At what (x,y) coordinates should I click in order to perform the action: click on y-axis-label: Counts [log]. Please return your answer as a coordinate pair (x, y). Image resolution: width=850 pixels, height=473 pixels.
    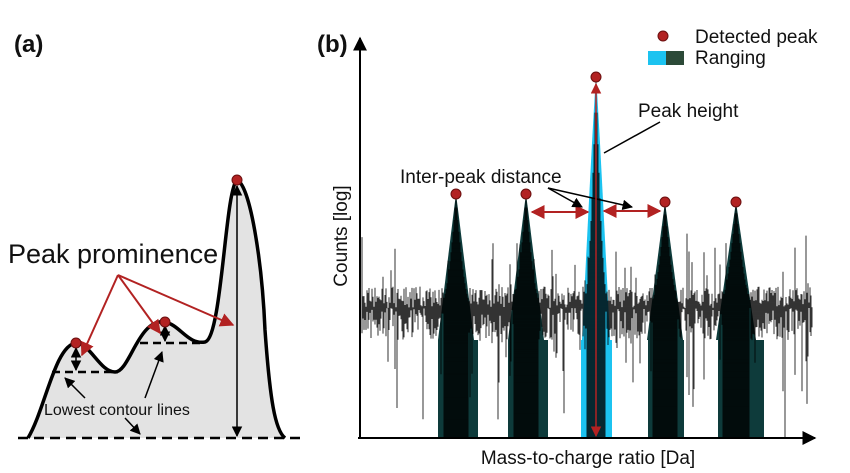
    Looking at the image, I should click on (341, 235).